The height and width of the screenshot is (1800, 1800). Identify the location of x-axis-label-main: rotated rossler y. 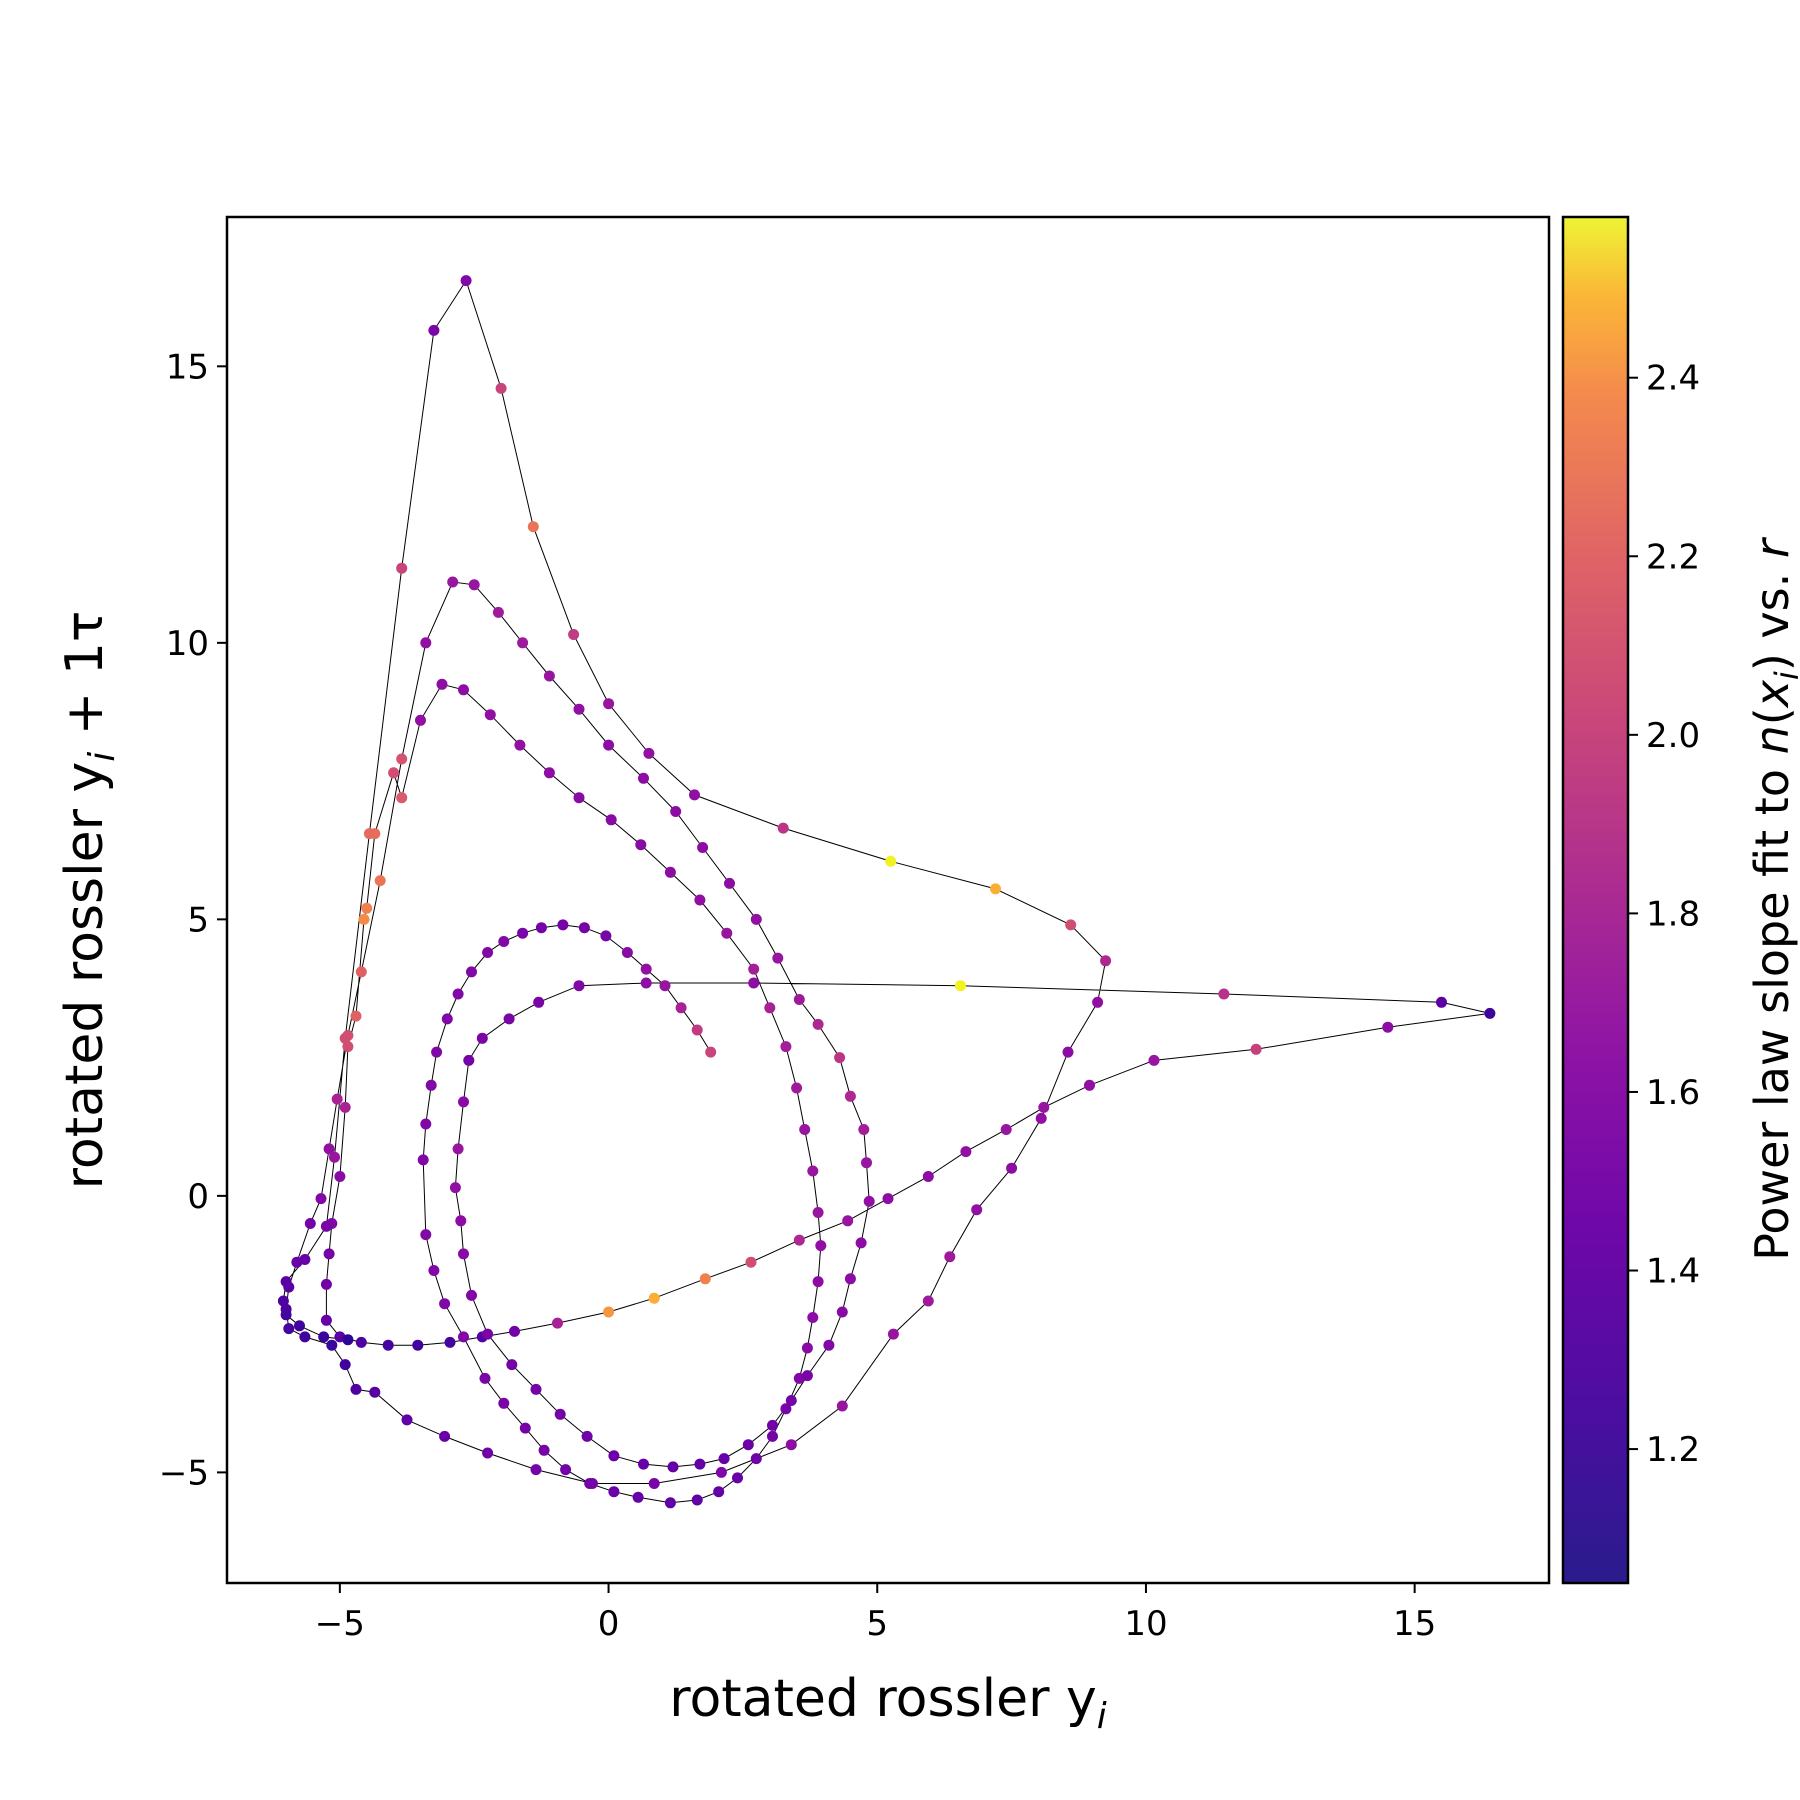
(883, 1699).